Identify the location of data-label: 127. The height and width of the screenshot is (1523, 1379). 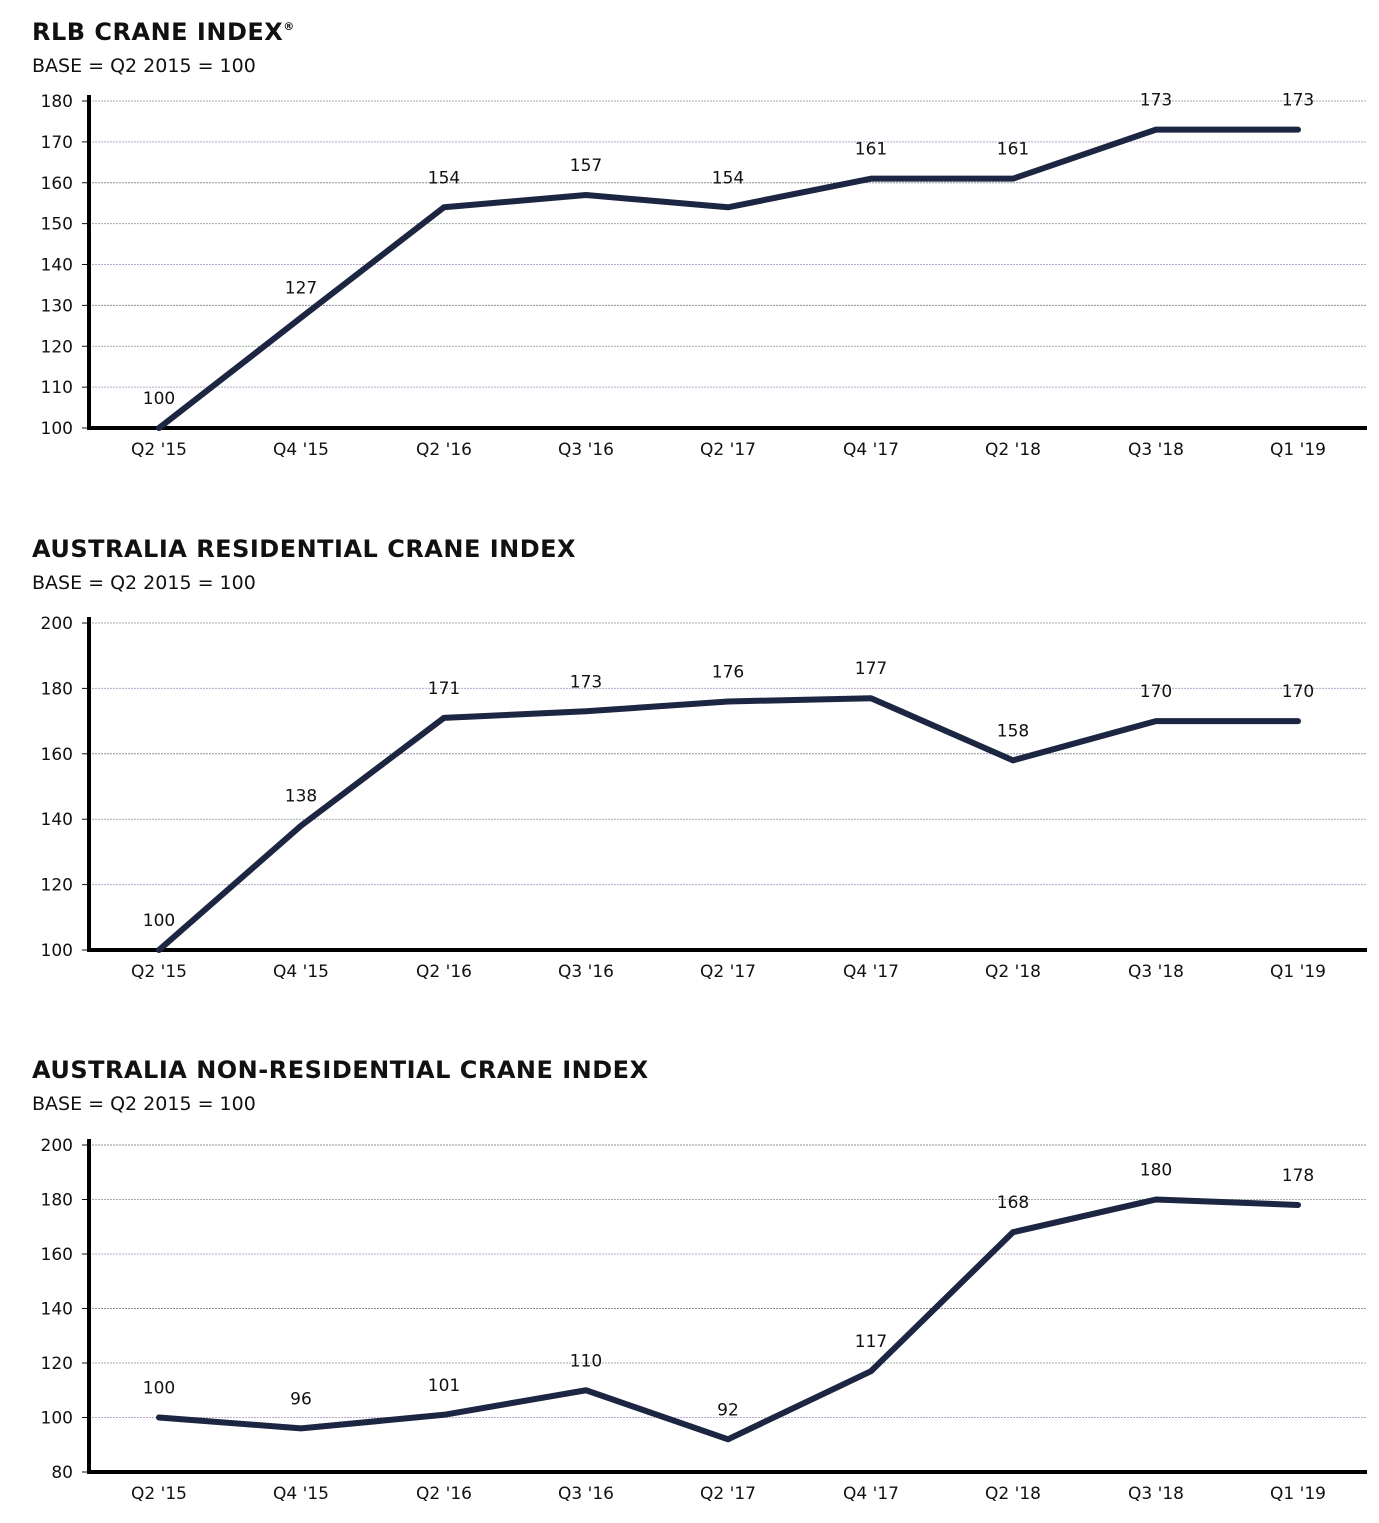
(301, 289).